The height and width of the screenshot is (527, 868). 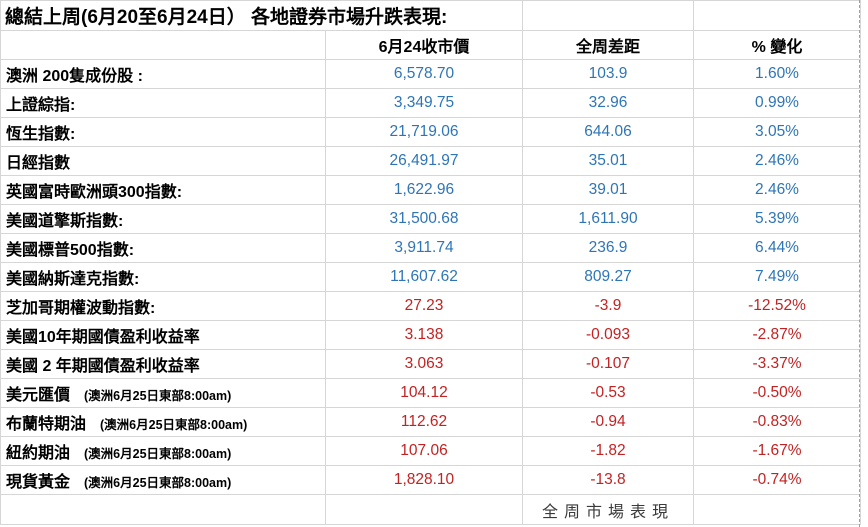 I want to click on weekly-diff-cell: 236.9, so click(x=608, y=248).